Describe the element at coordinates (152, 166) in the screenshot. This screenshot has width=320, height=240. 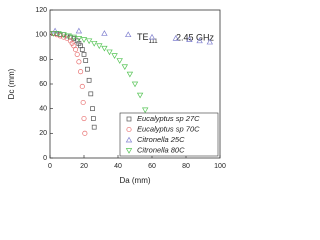
I see `x-tick-label: 60` at that location.